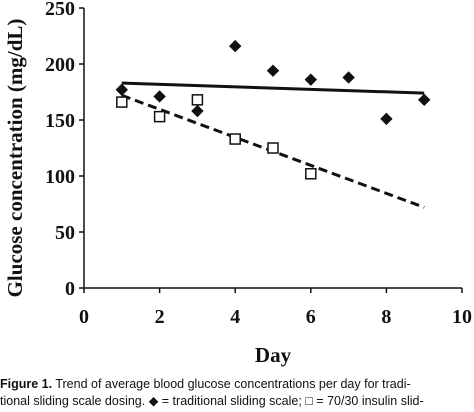 This screenshot has width=474, height=412. I want to click on x-tick-label: 6, so click(311, 317).